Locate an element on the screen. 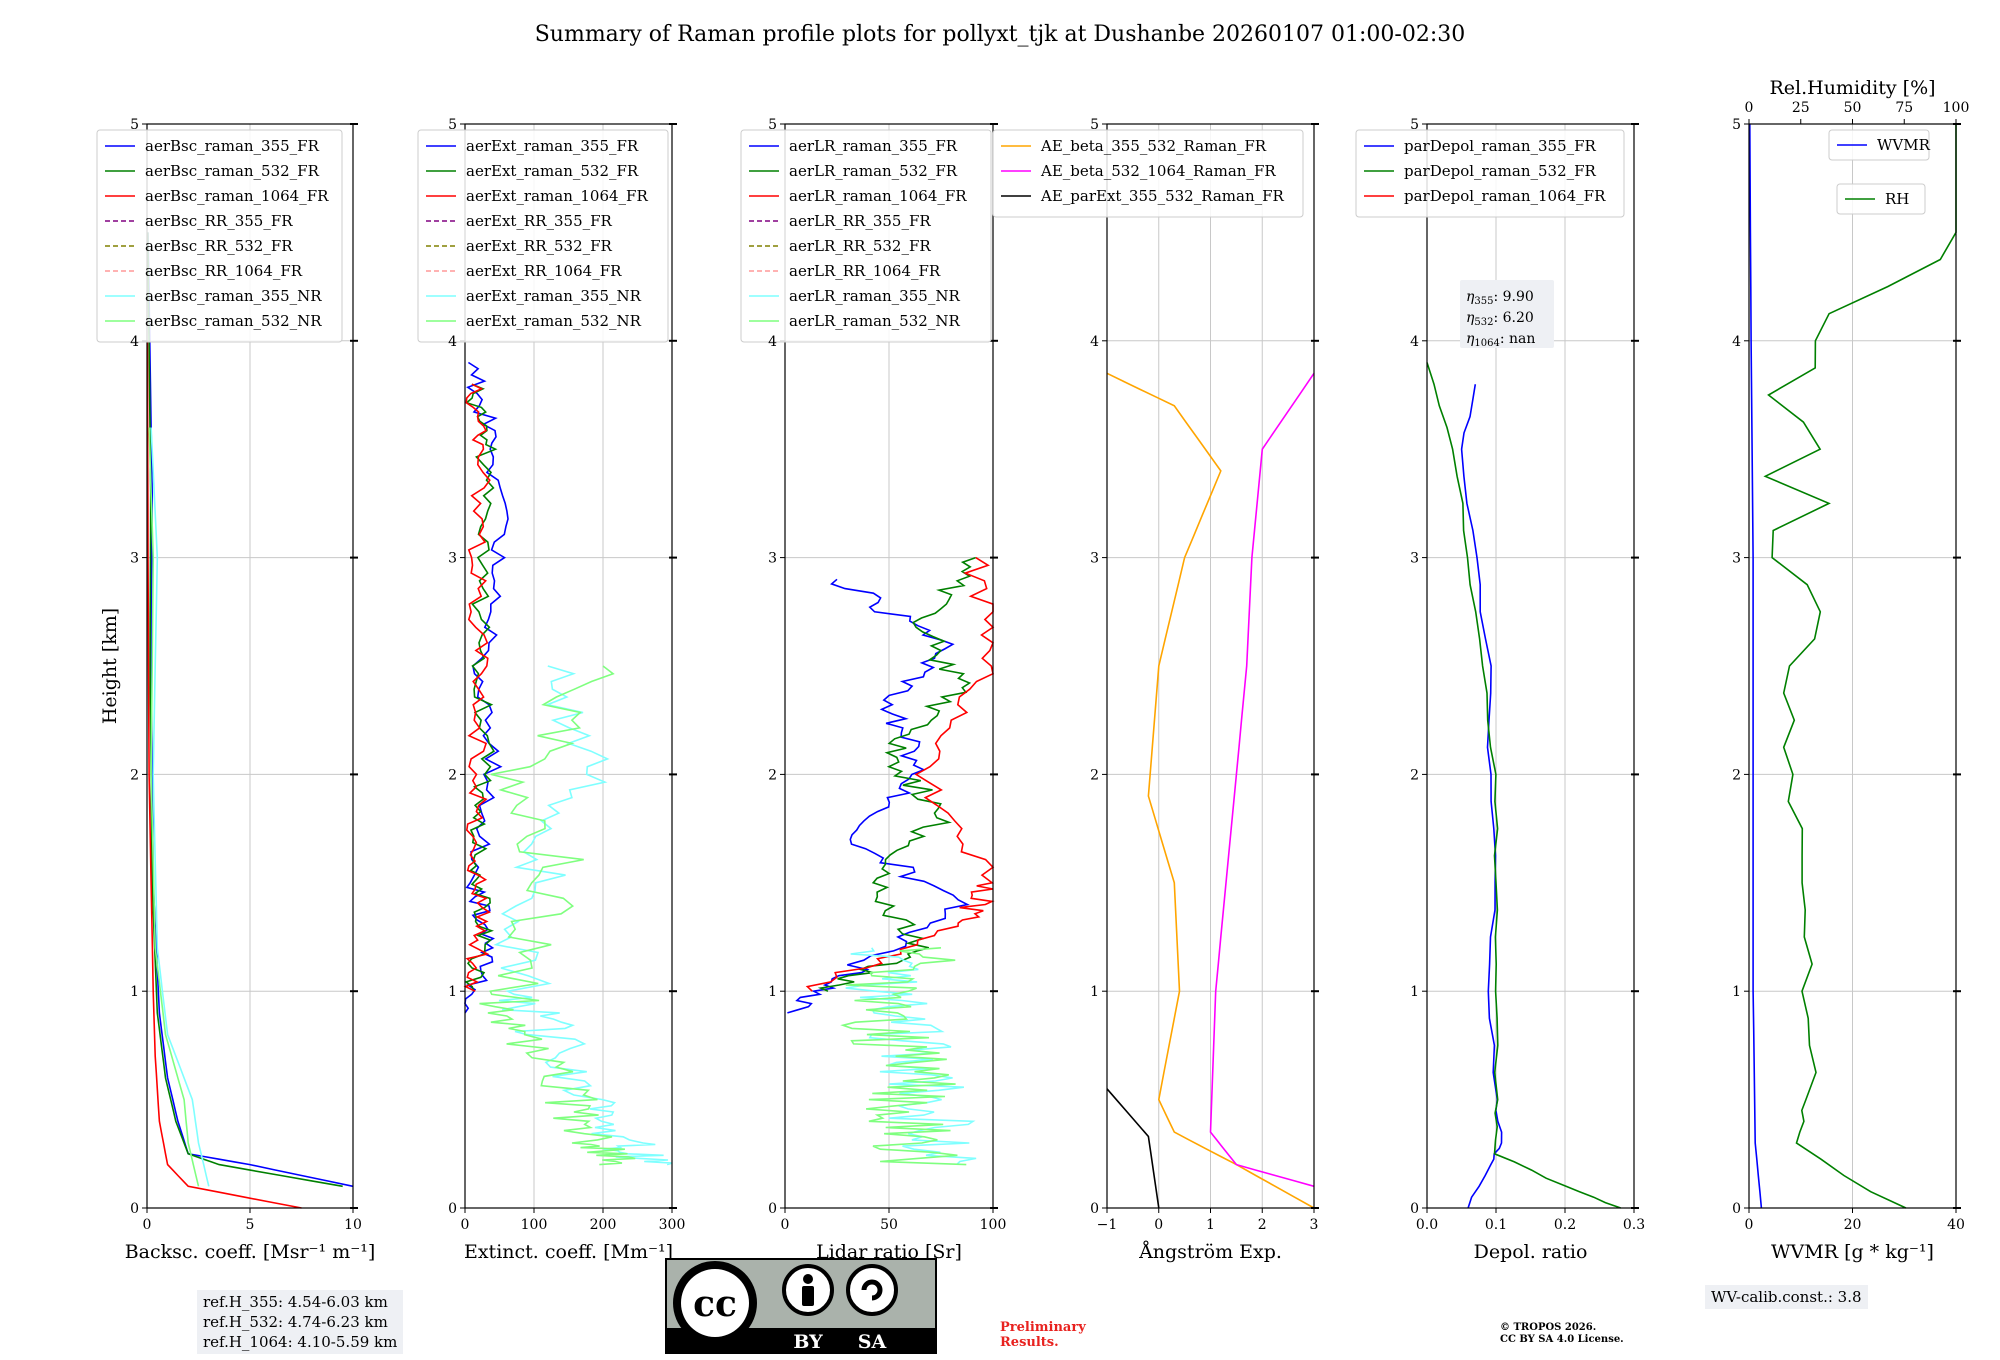 The width and height of the screenshot is (2000, 1360). legend-entry: parDepol_raman_355_FR is located at coordinates (1500, 146).